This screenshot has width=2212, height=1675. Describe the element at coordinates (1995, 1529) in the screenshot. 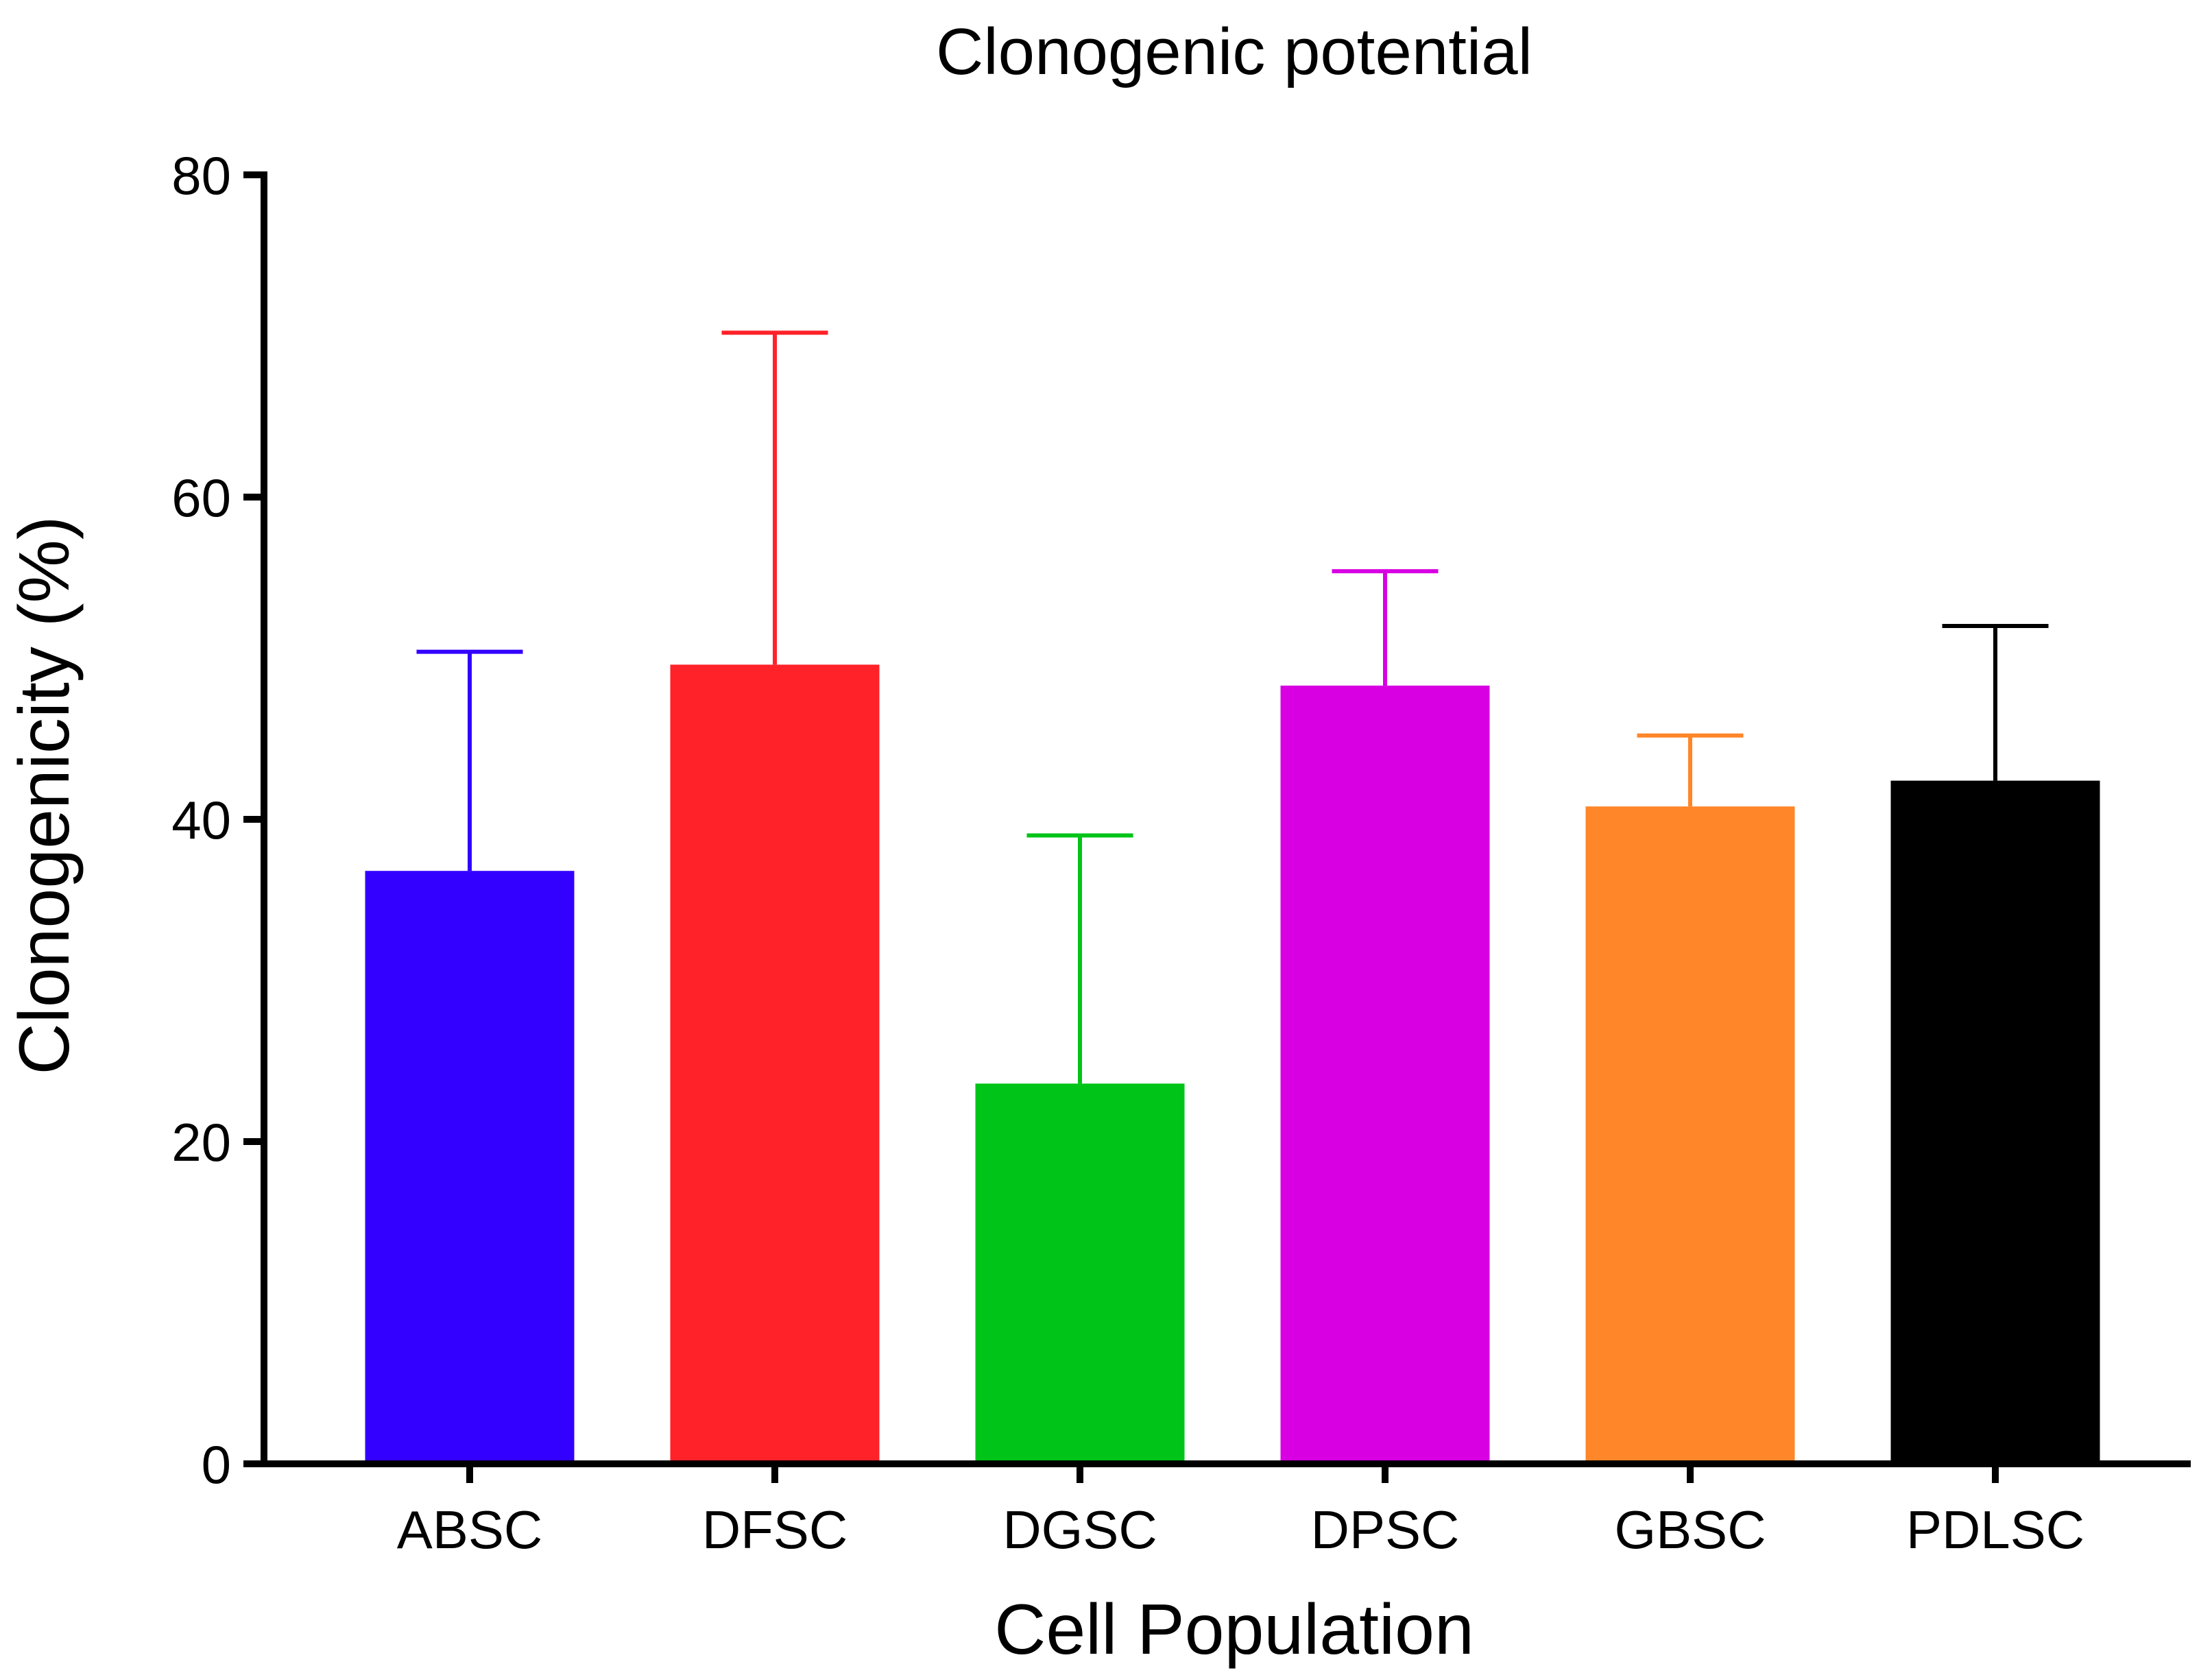

I see `x-tick-label-pdlsc: PDLSC` at that location.